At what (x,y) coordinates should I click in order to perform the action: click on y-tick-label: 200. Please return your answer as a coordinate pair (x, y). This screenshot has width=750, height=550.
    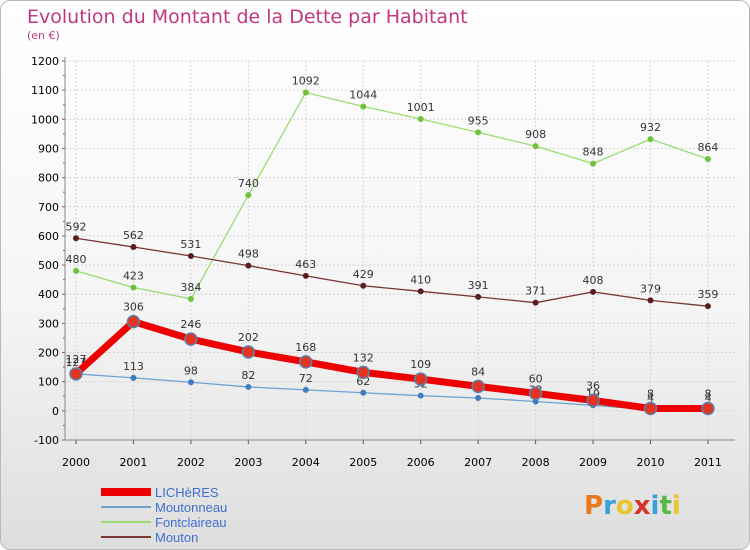
    Looking at the image, I should click on (48, 353).